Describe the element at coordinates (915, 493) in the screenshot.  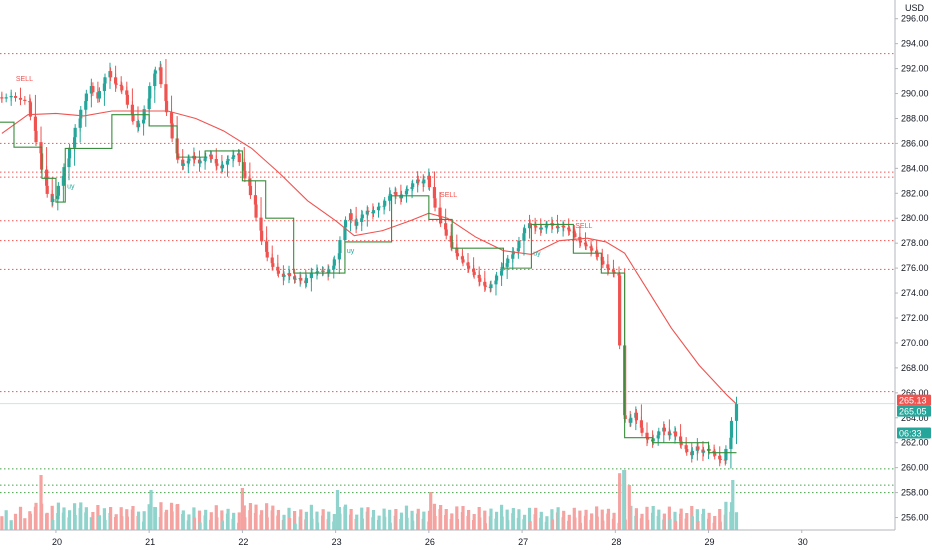
I see `price-tick-label: 258.00` at that location.